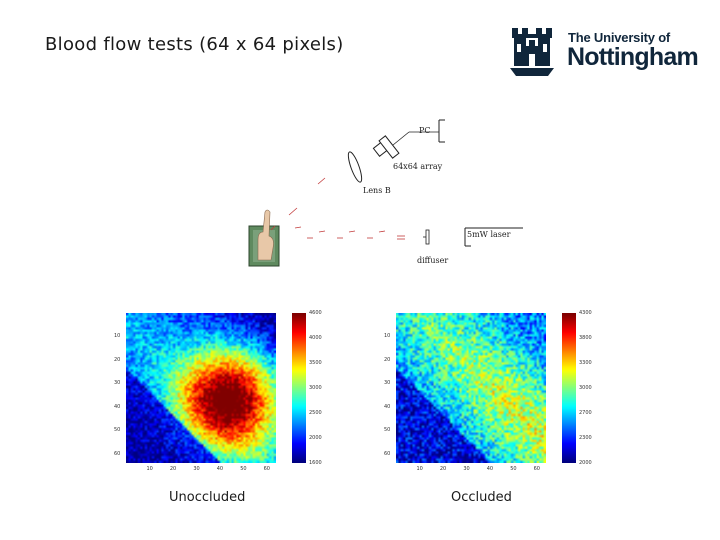 The image size is (720, 540). I want to click on colorbar-tick-label: 2500, so click(315, 413).